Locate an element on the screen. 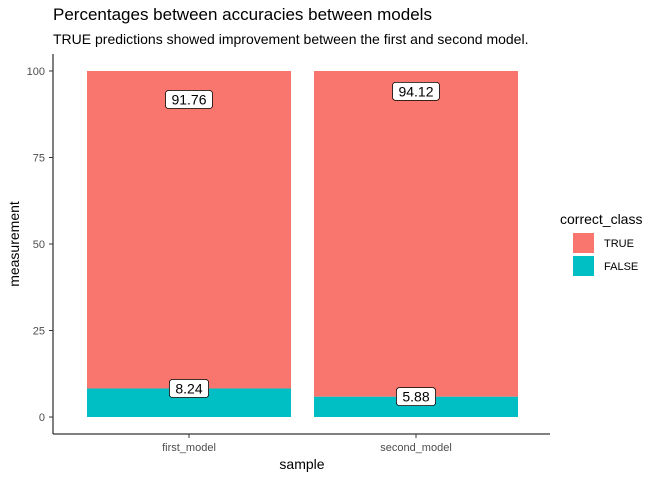  legend-title: correct_class is located at coordinates (601, 219).